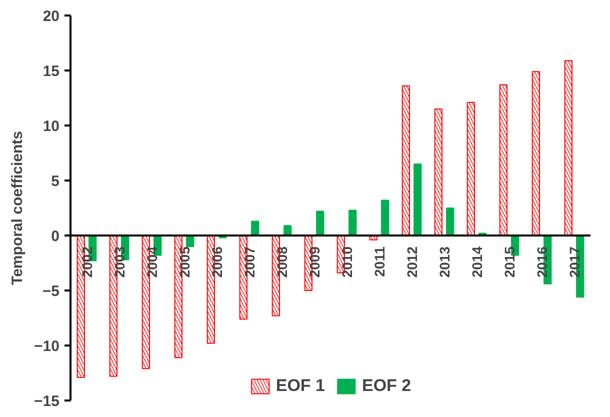  What do you see at coordinates (55, 181) in the screenshot?
I see `y-tick-label: 5` at bounding box center [55, 181].